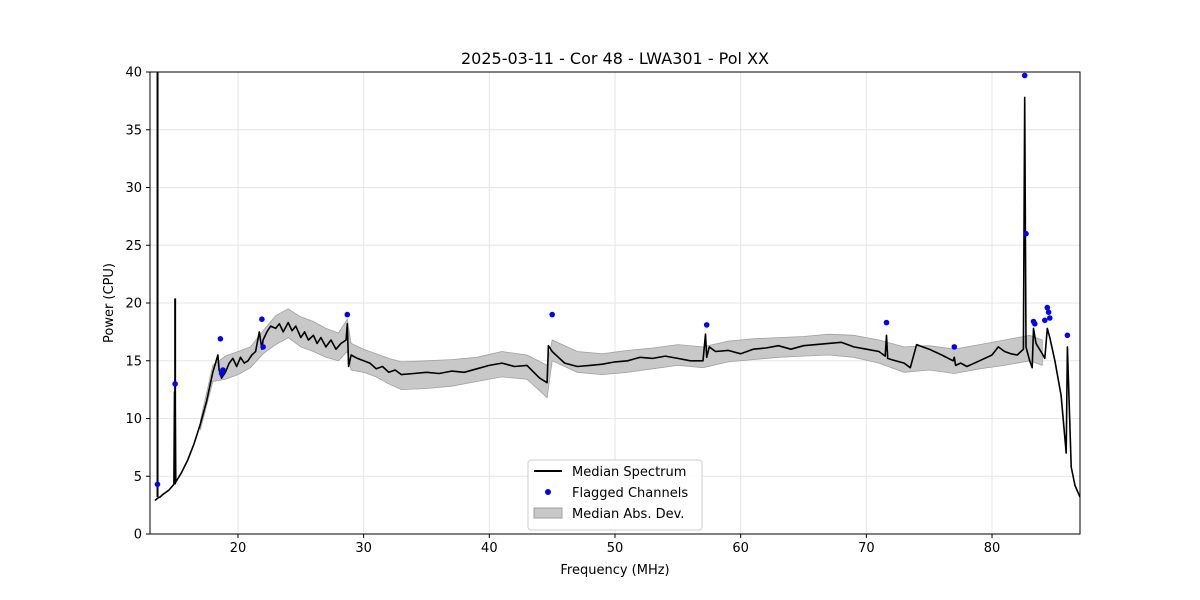 Image resolution: width=1200 pixels, height=600 pixels. What do you see at coordinates (138, 477) in the screenshot?
I see `y-tick-label: 5` at bounding box center [138, 477].